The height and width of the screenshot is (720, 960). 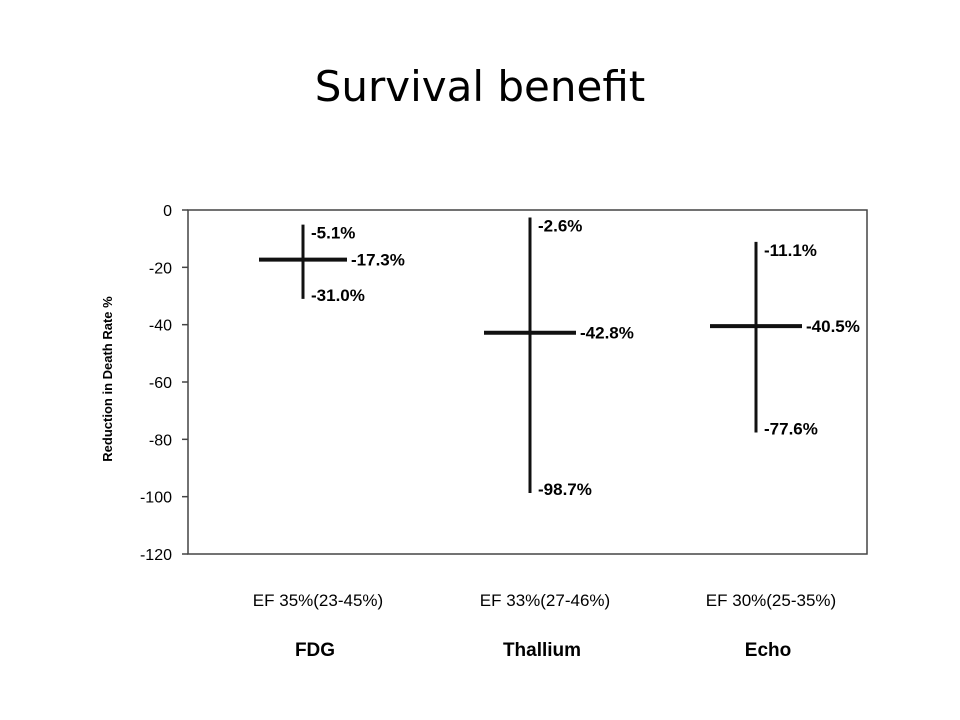 I want to click on y-tick-label: 0, so click(x=167, y=211).